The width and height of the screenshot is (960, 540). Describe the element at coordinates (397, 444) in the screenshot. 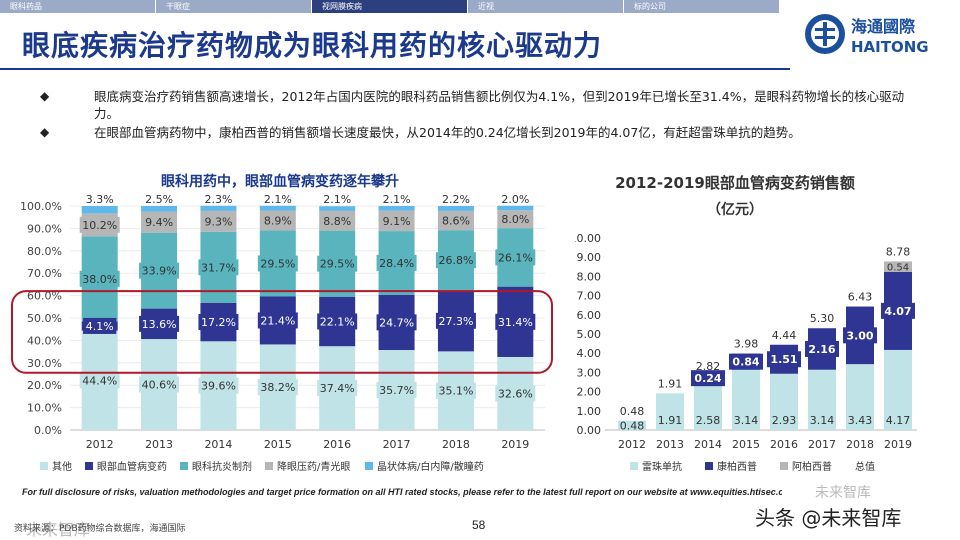

I see `x-tick-label: 2017` at that location.